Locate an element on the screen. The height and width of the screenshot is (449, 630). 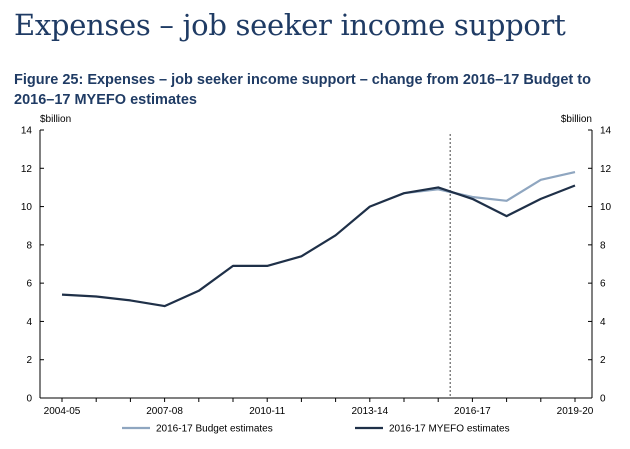
y-tick-label-right: 6 is located at coordinates (603, 284).